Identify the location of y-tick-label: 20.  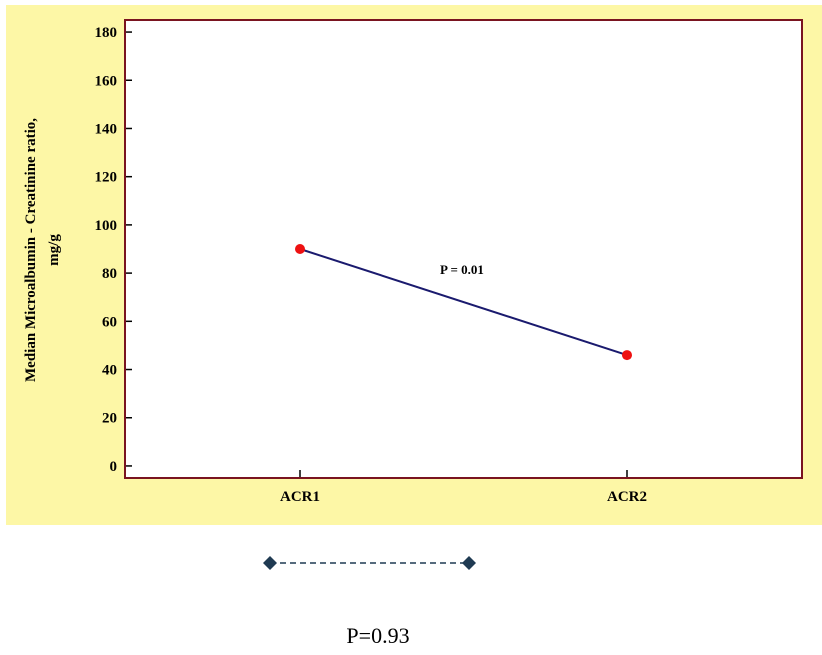
(109, 419).